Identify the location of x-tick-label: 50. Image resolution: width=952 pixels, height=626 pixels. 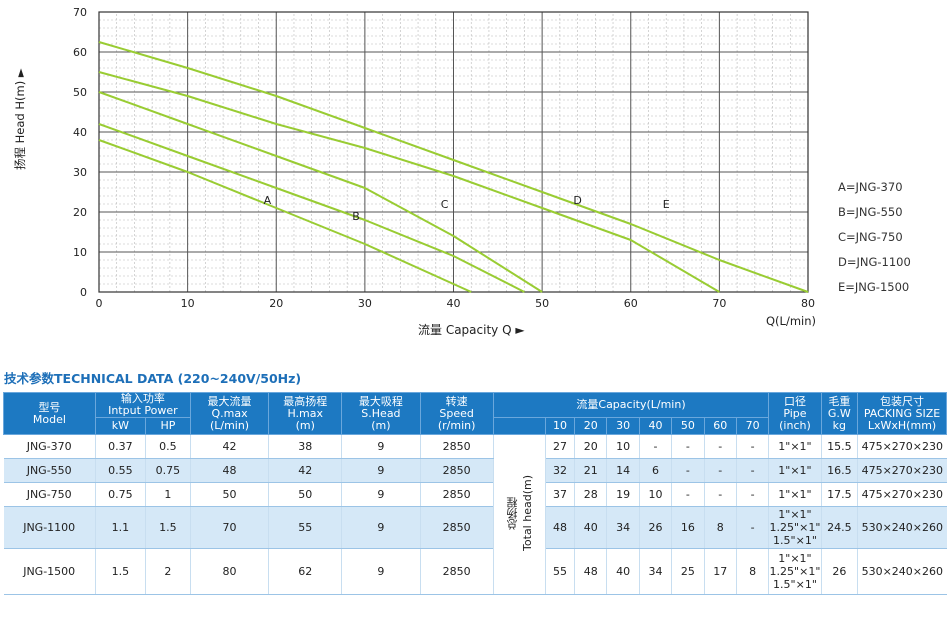
(542, 303).